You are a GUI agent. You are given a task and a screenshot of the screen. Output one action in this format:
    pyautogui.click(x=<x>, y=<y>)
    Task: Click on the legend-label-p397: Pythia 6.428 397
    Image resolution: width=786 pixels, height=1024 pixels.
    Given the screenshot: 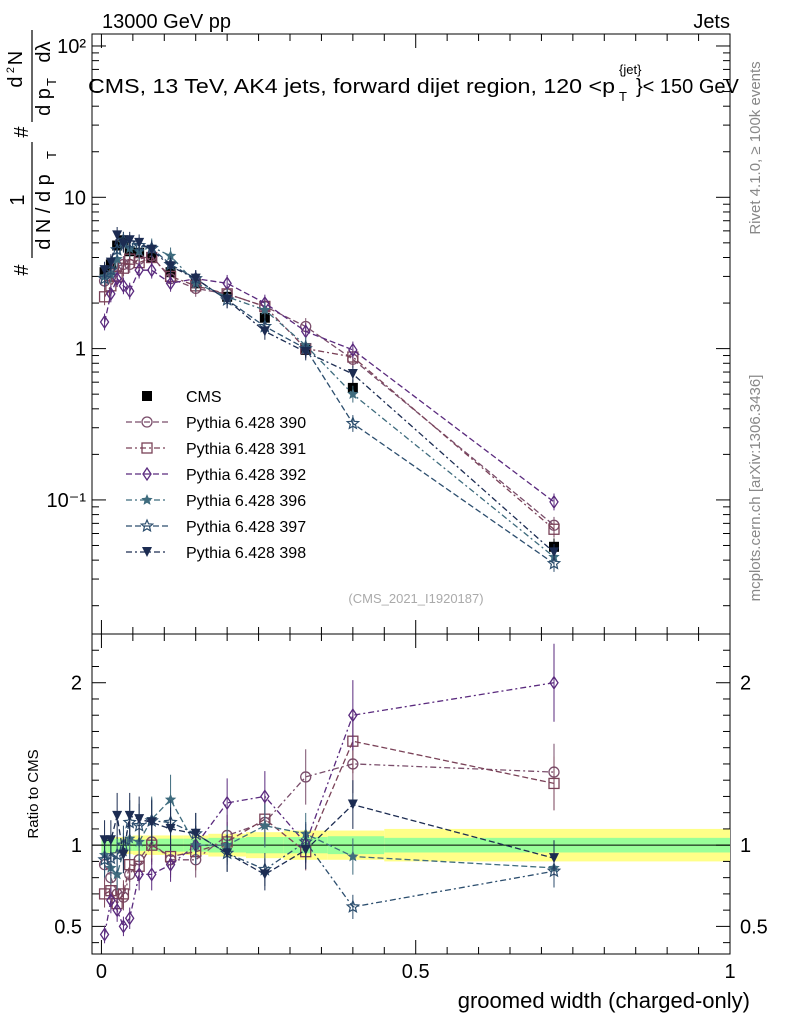 What is the action you would take?
    pyautogui.click(x=246, y=527)
    